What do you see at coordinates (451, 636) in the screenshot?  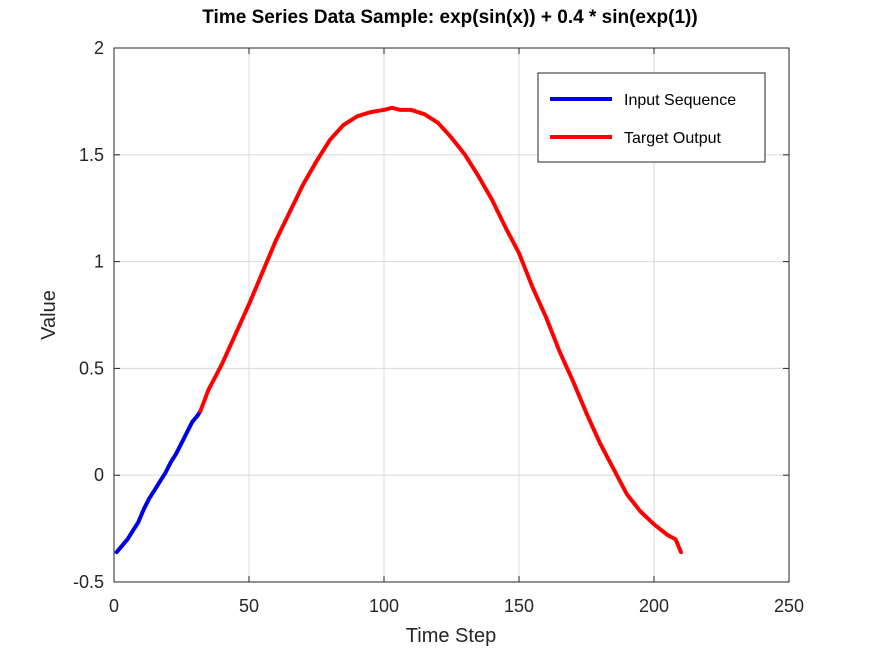 I see `x-axis-label: Time Step` at bounding box center [451, 636].